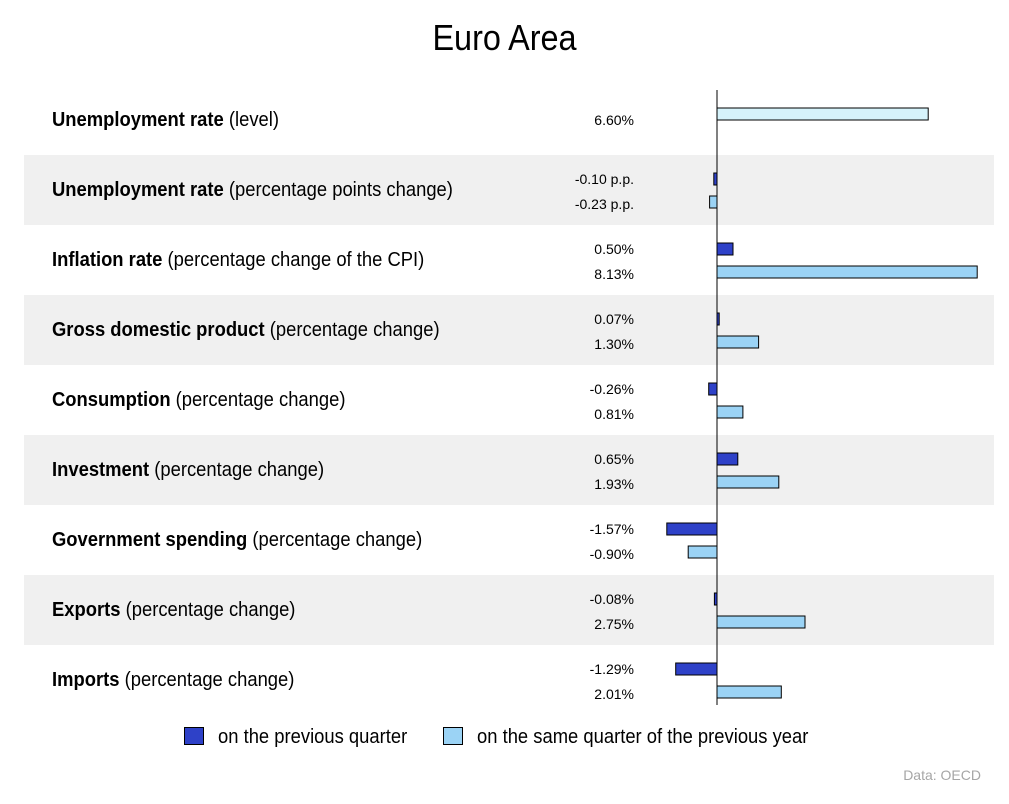 Image resolution: width=1009 pixels, height=804 pixels. What do you see at coordinates (611, 529) in the screenshot?
I see `value-label-quarter: -1.57%` at bounding box center [611, 529].